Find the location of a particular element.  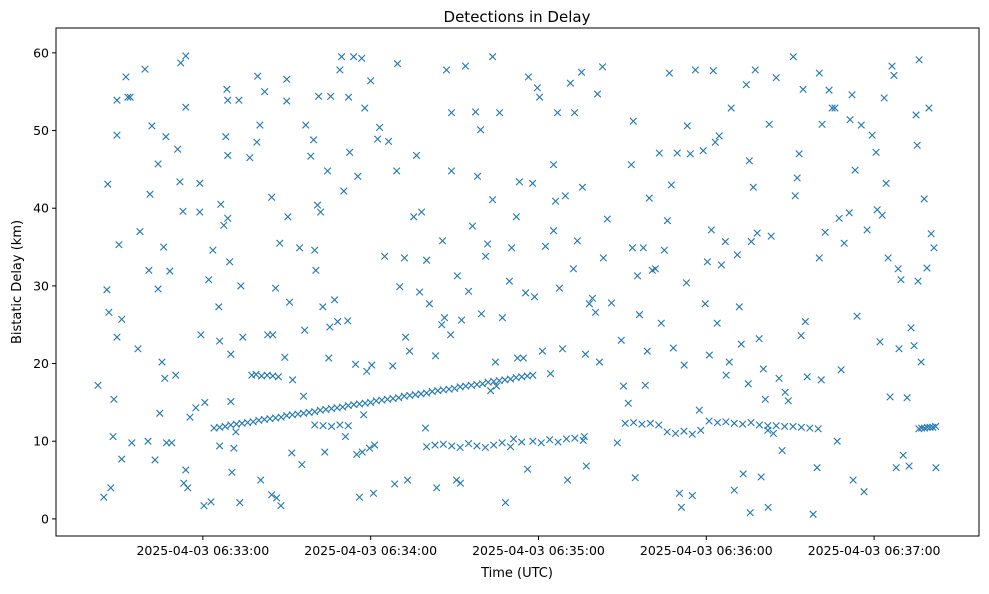

y-tick-label: 30 is located at coordinates (41, 285).